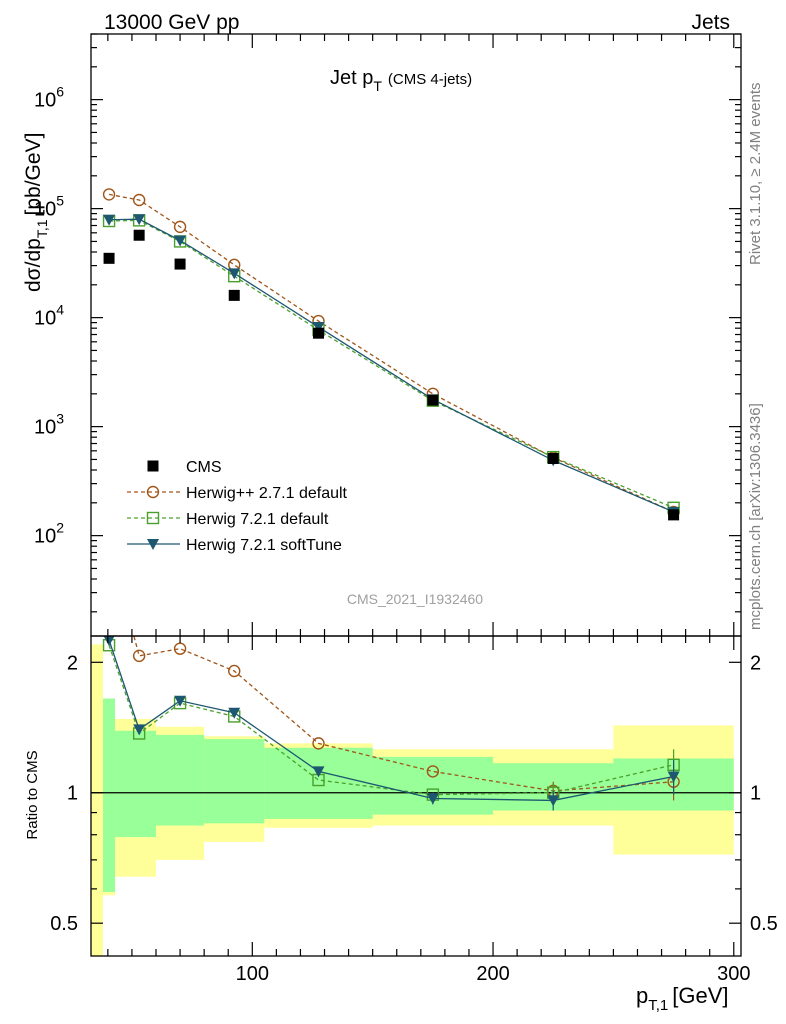 This screenshot has height=1024, width=786. What do you see at coordinates (415, 599) in the screenshot?
I see `analysis-id-label: CMS_2021_I1932460` at bounding box center [415, 599].